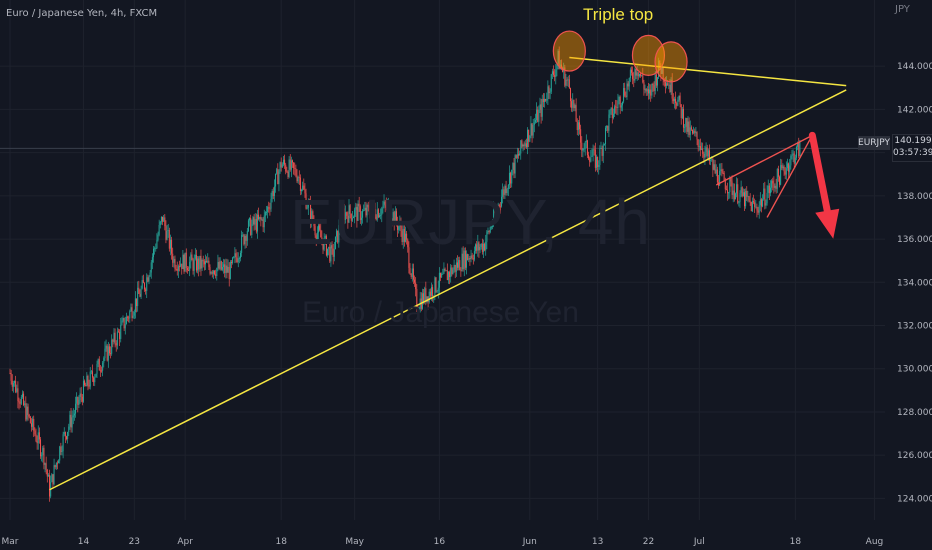  I want to click on price-tick-label: 132.000, so click(914, 327).